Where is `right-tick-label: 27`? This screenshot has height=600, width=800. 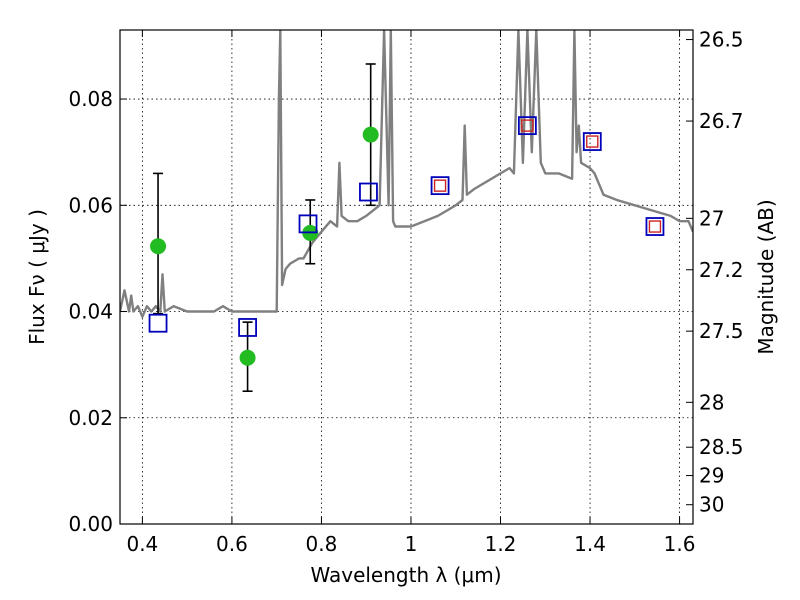 right-tick-label: 27 is located at coordinates (711, 218).